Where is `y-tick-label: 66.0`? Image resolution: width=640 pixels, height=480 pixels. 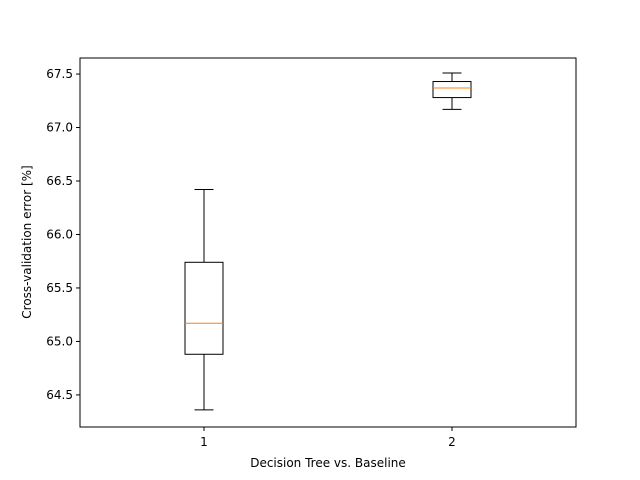 y-tick-label: 66.0 is located at coordinates (59, 234).